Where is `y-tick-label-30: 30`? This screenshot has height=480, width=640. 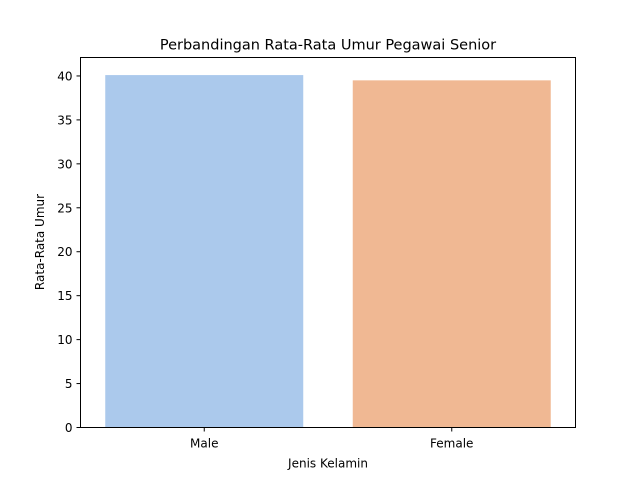
y-tick-label-30: 30 is located at coordinates (64, 164).